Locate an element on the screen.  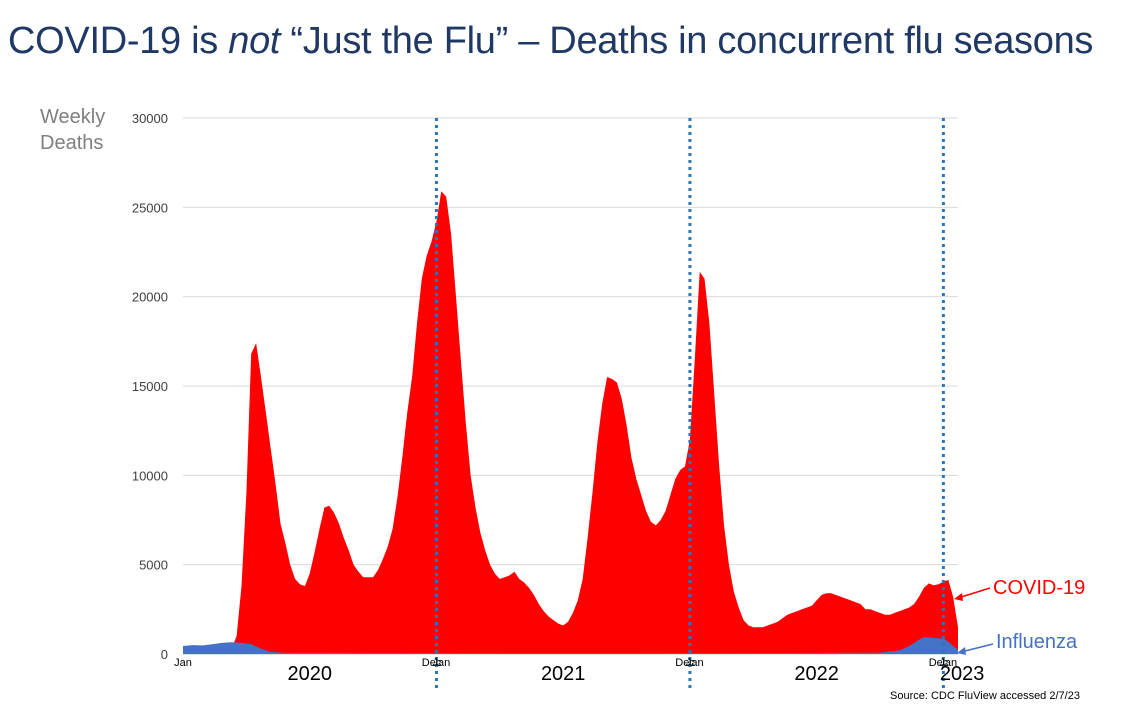
series-annotations: COVID-19 Influenza is located at coordinates (1019, 616).